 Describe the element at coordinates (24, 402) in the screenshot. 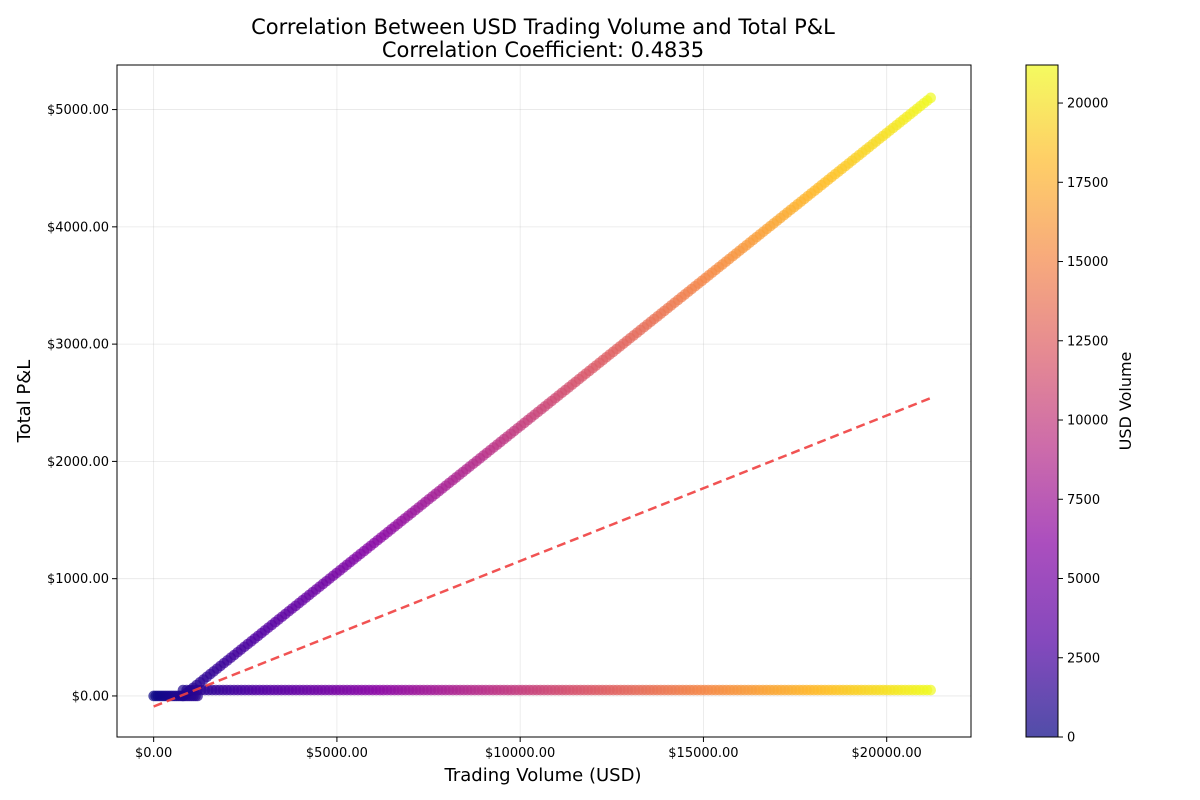

I see `y-axis-label: Total P&L` at that location.